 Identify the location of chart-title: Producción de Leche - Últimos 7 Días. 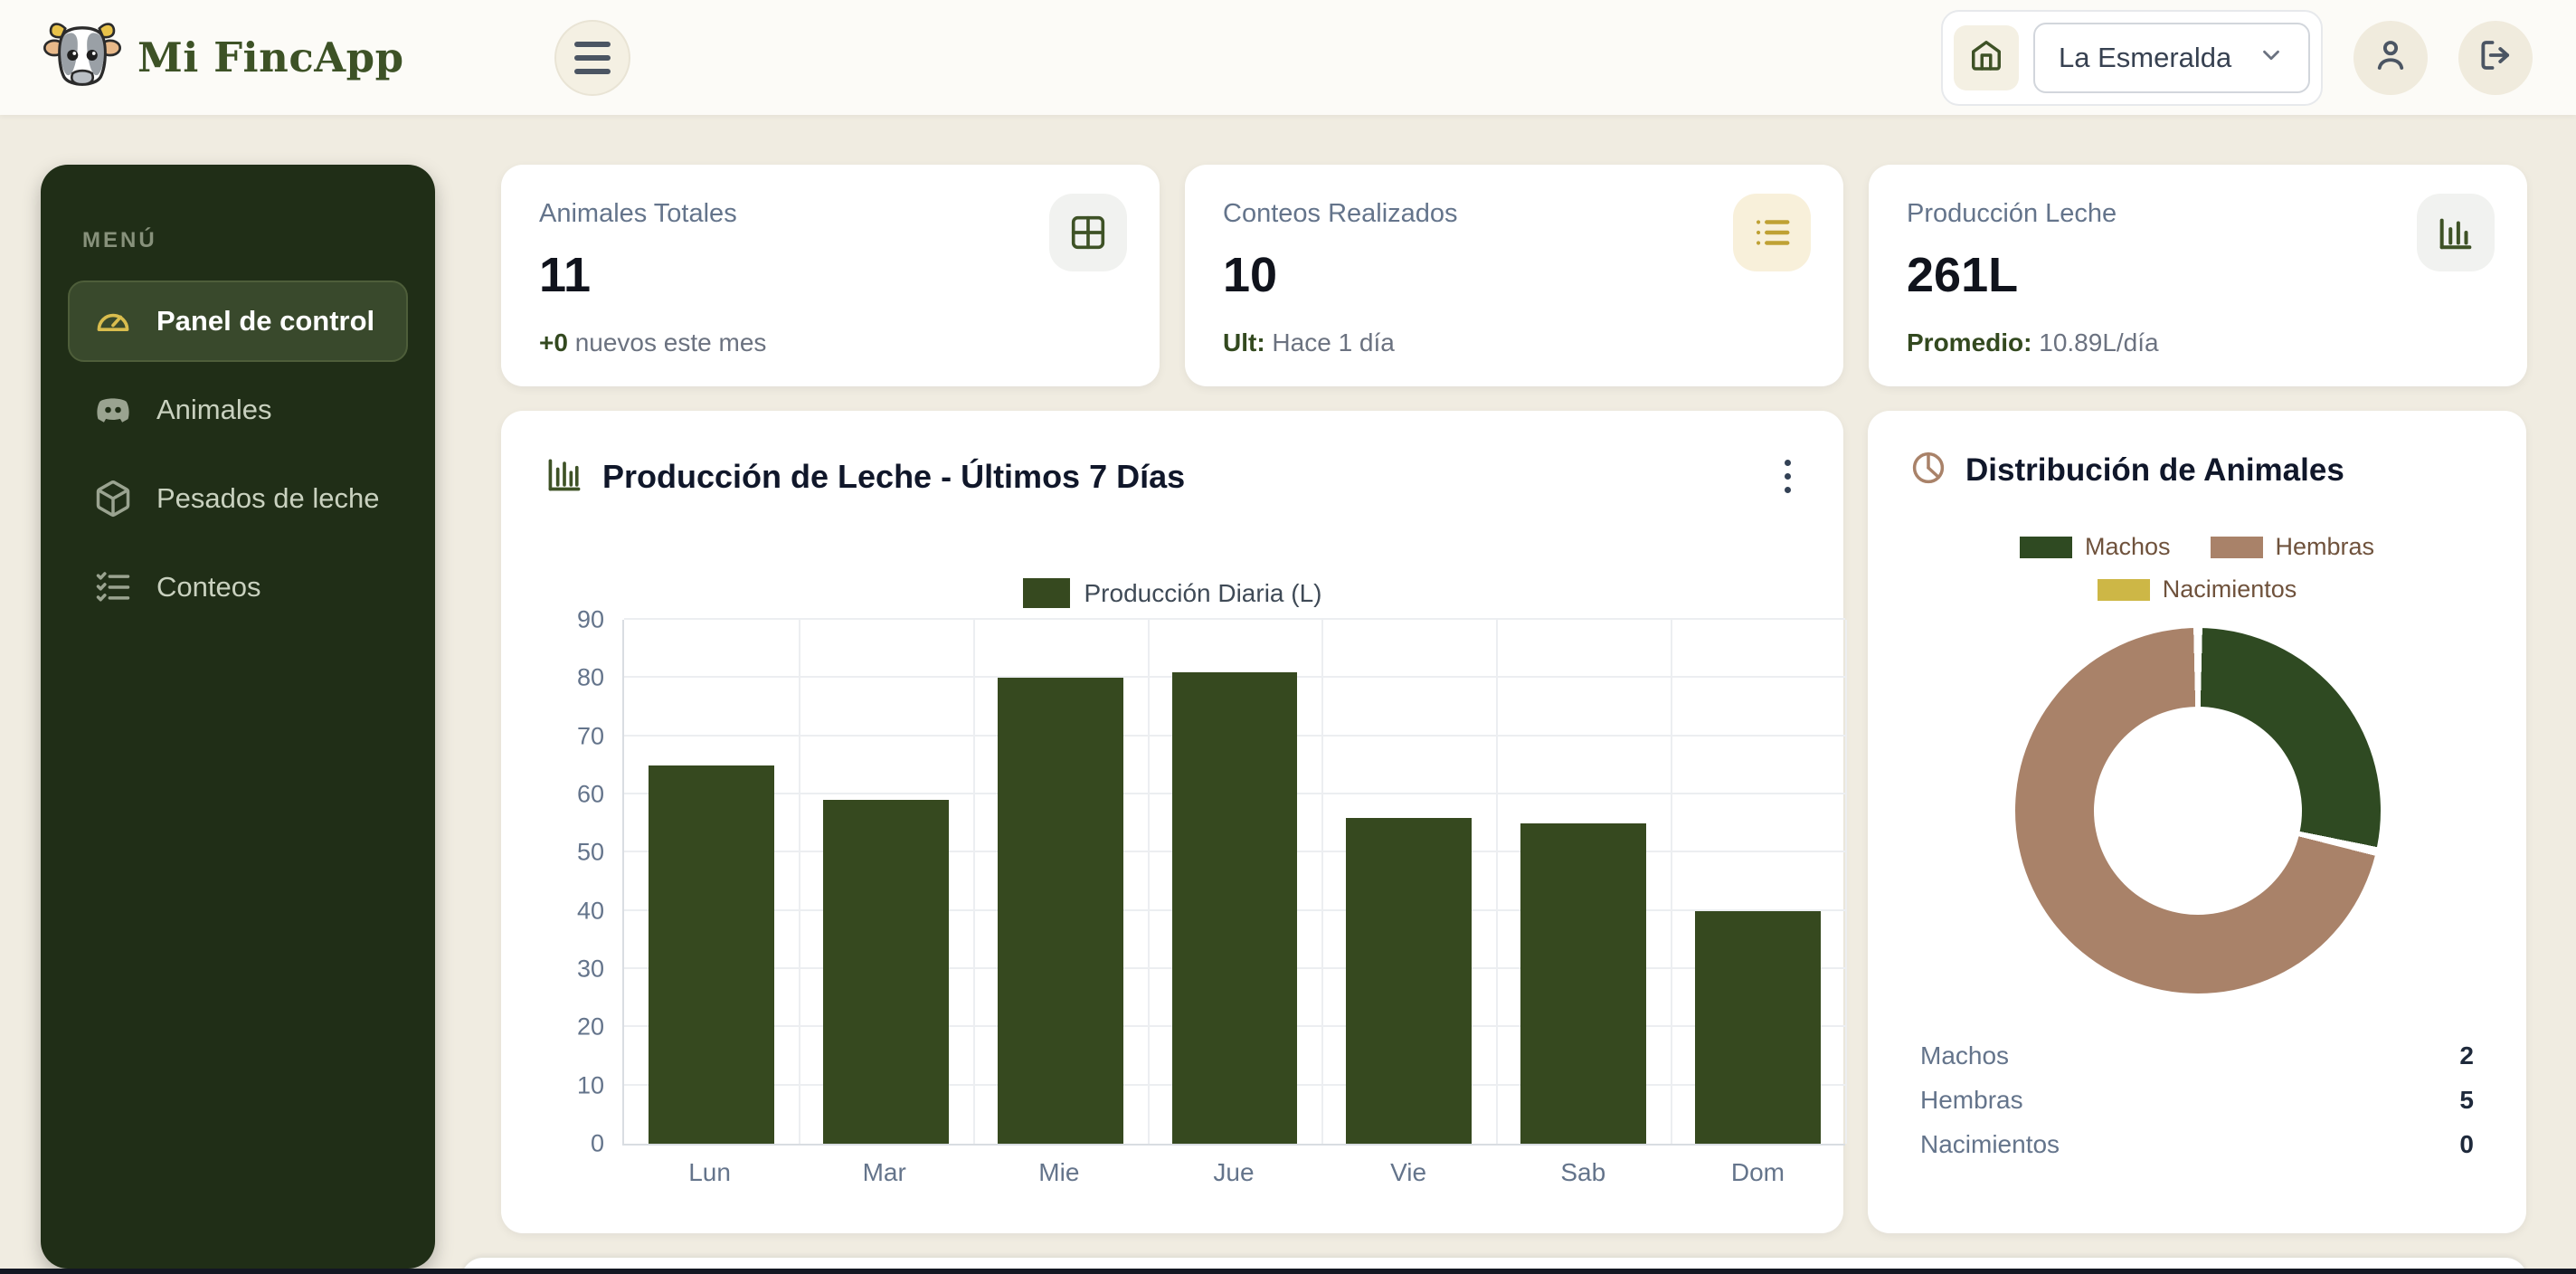
(894, 476).